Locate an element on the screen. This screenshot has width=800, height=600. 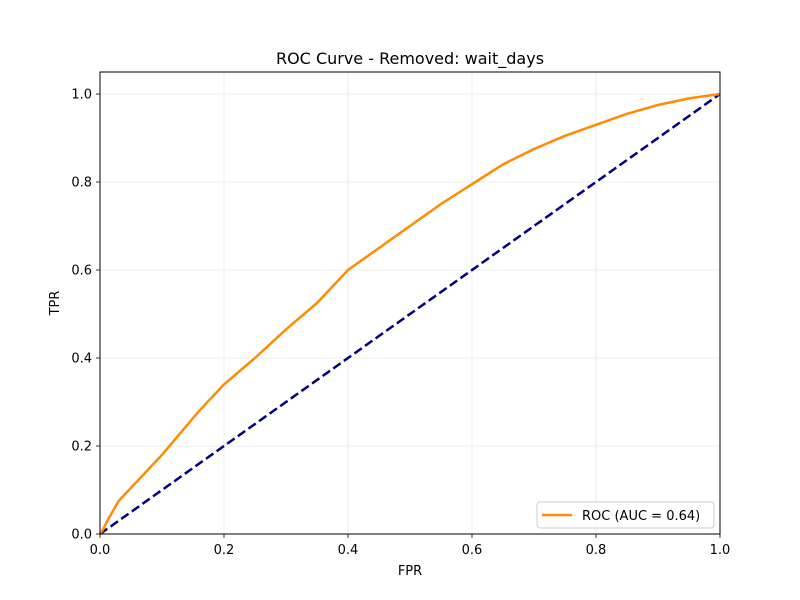
x-tick-label: 1.0 is located at coordinates (720, 550).